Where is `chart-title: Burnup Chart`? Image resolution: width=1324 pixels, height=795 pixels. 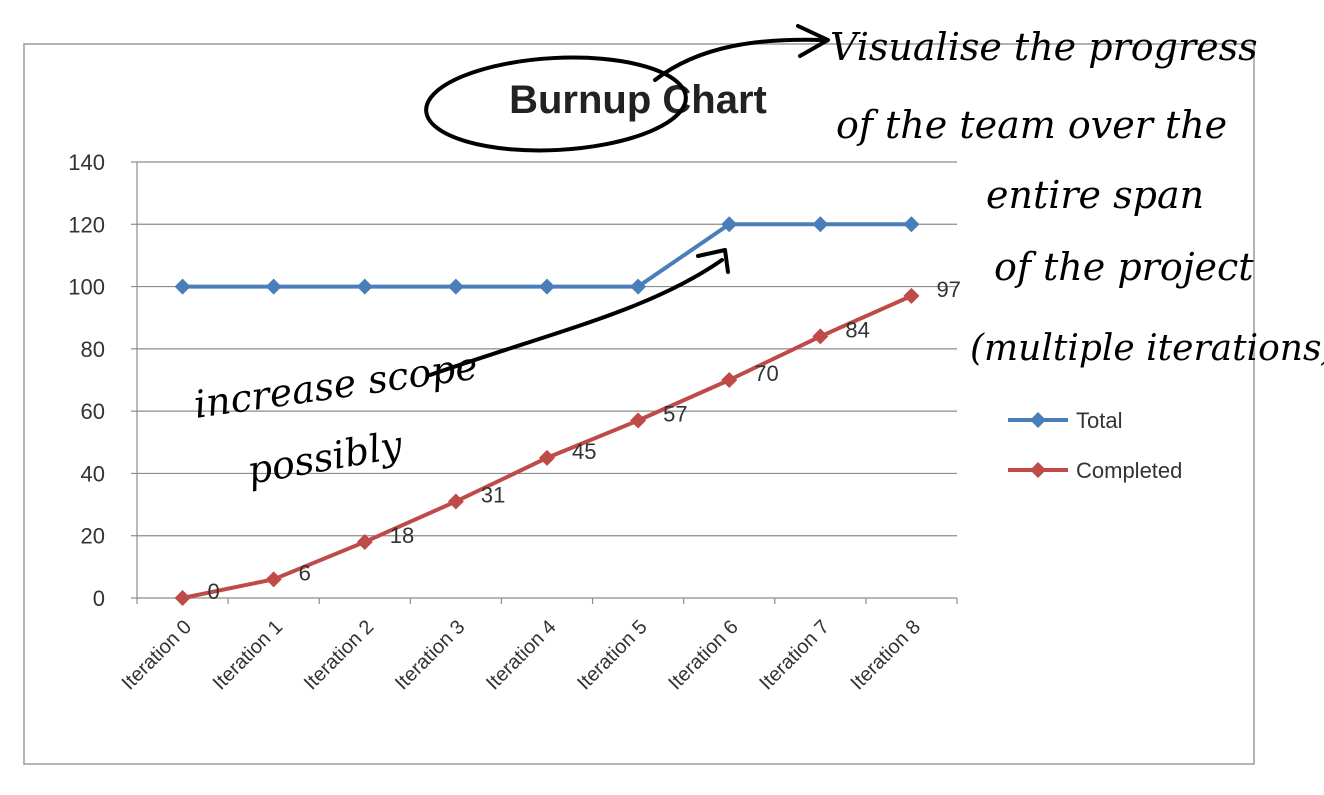 chart-title: Burnup Chart is located at coordinates (638, 100).